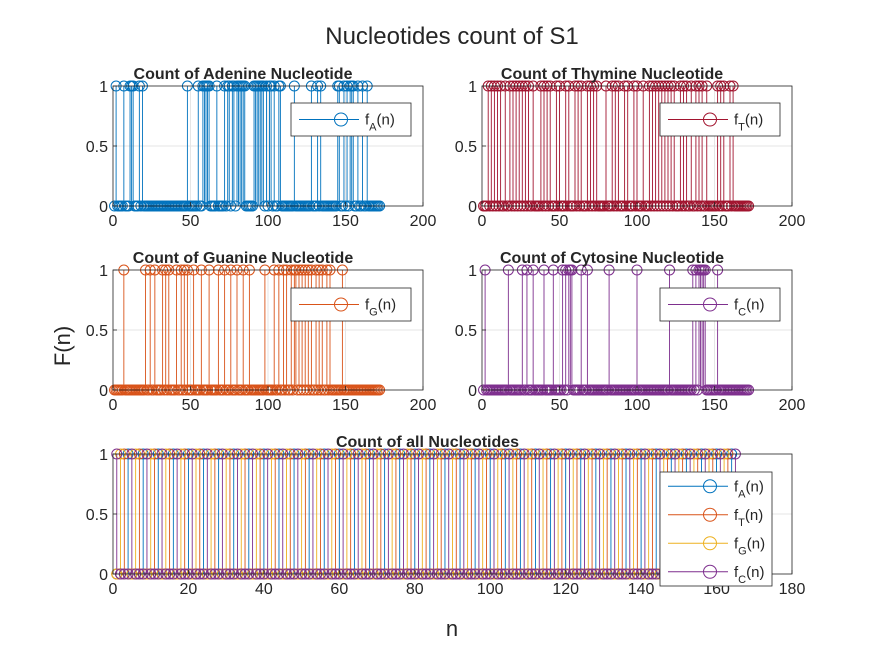 The width and height of the screenshot is (875, 656). Describe the element at coordinates (720, 304) in the screenshot. I see `legend: fC(n)` at that location.